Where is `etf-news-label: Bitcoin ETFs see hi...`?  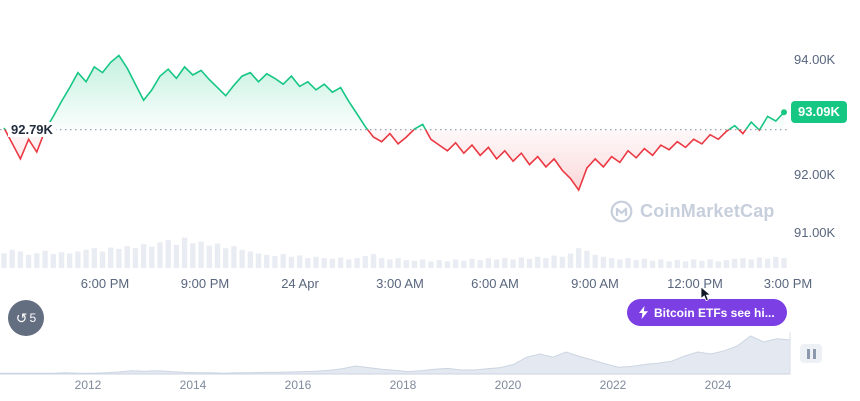
etf-news-label: Bitcoin ETFs see hi... is located at coordinates (714, 312).